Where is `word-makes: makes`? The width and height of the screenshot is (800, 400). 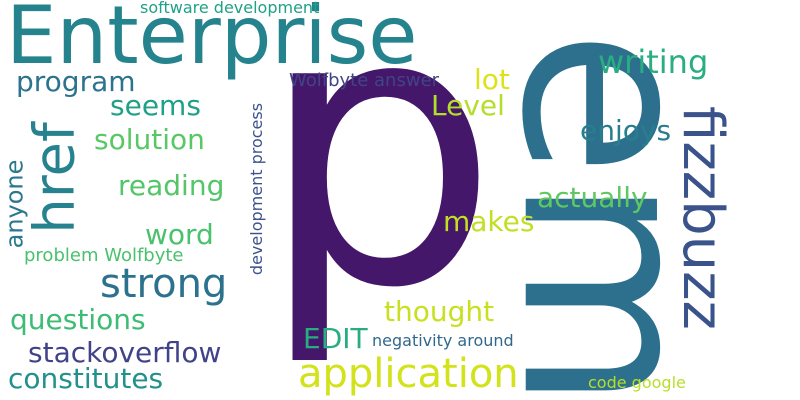 word-makes: makes is located at coordinates (489, 221).